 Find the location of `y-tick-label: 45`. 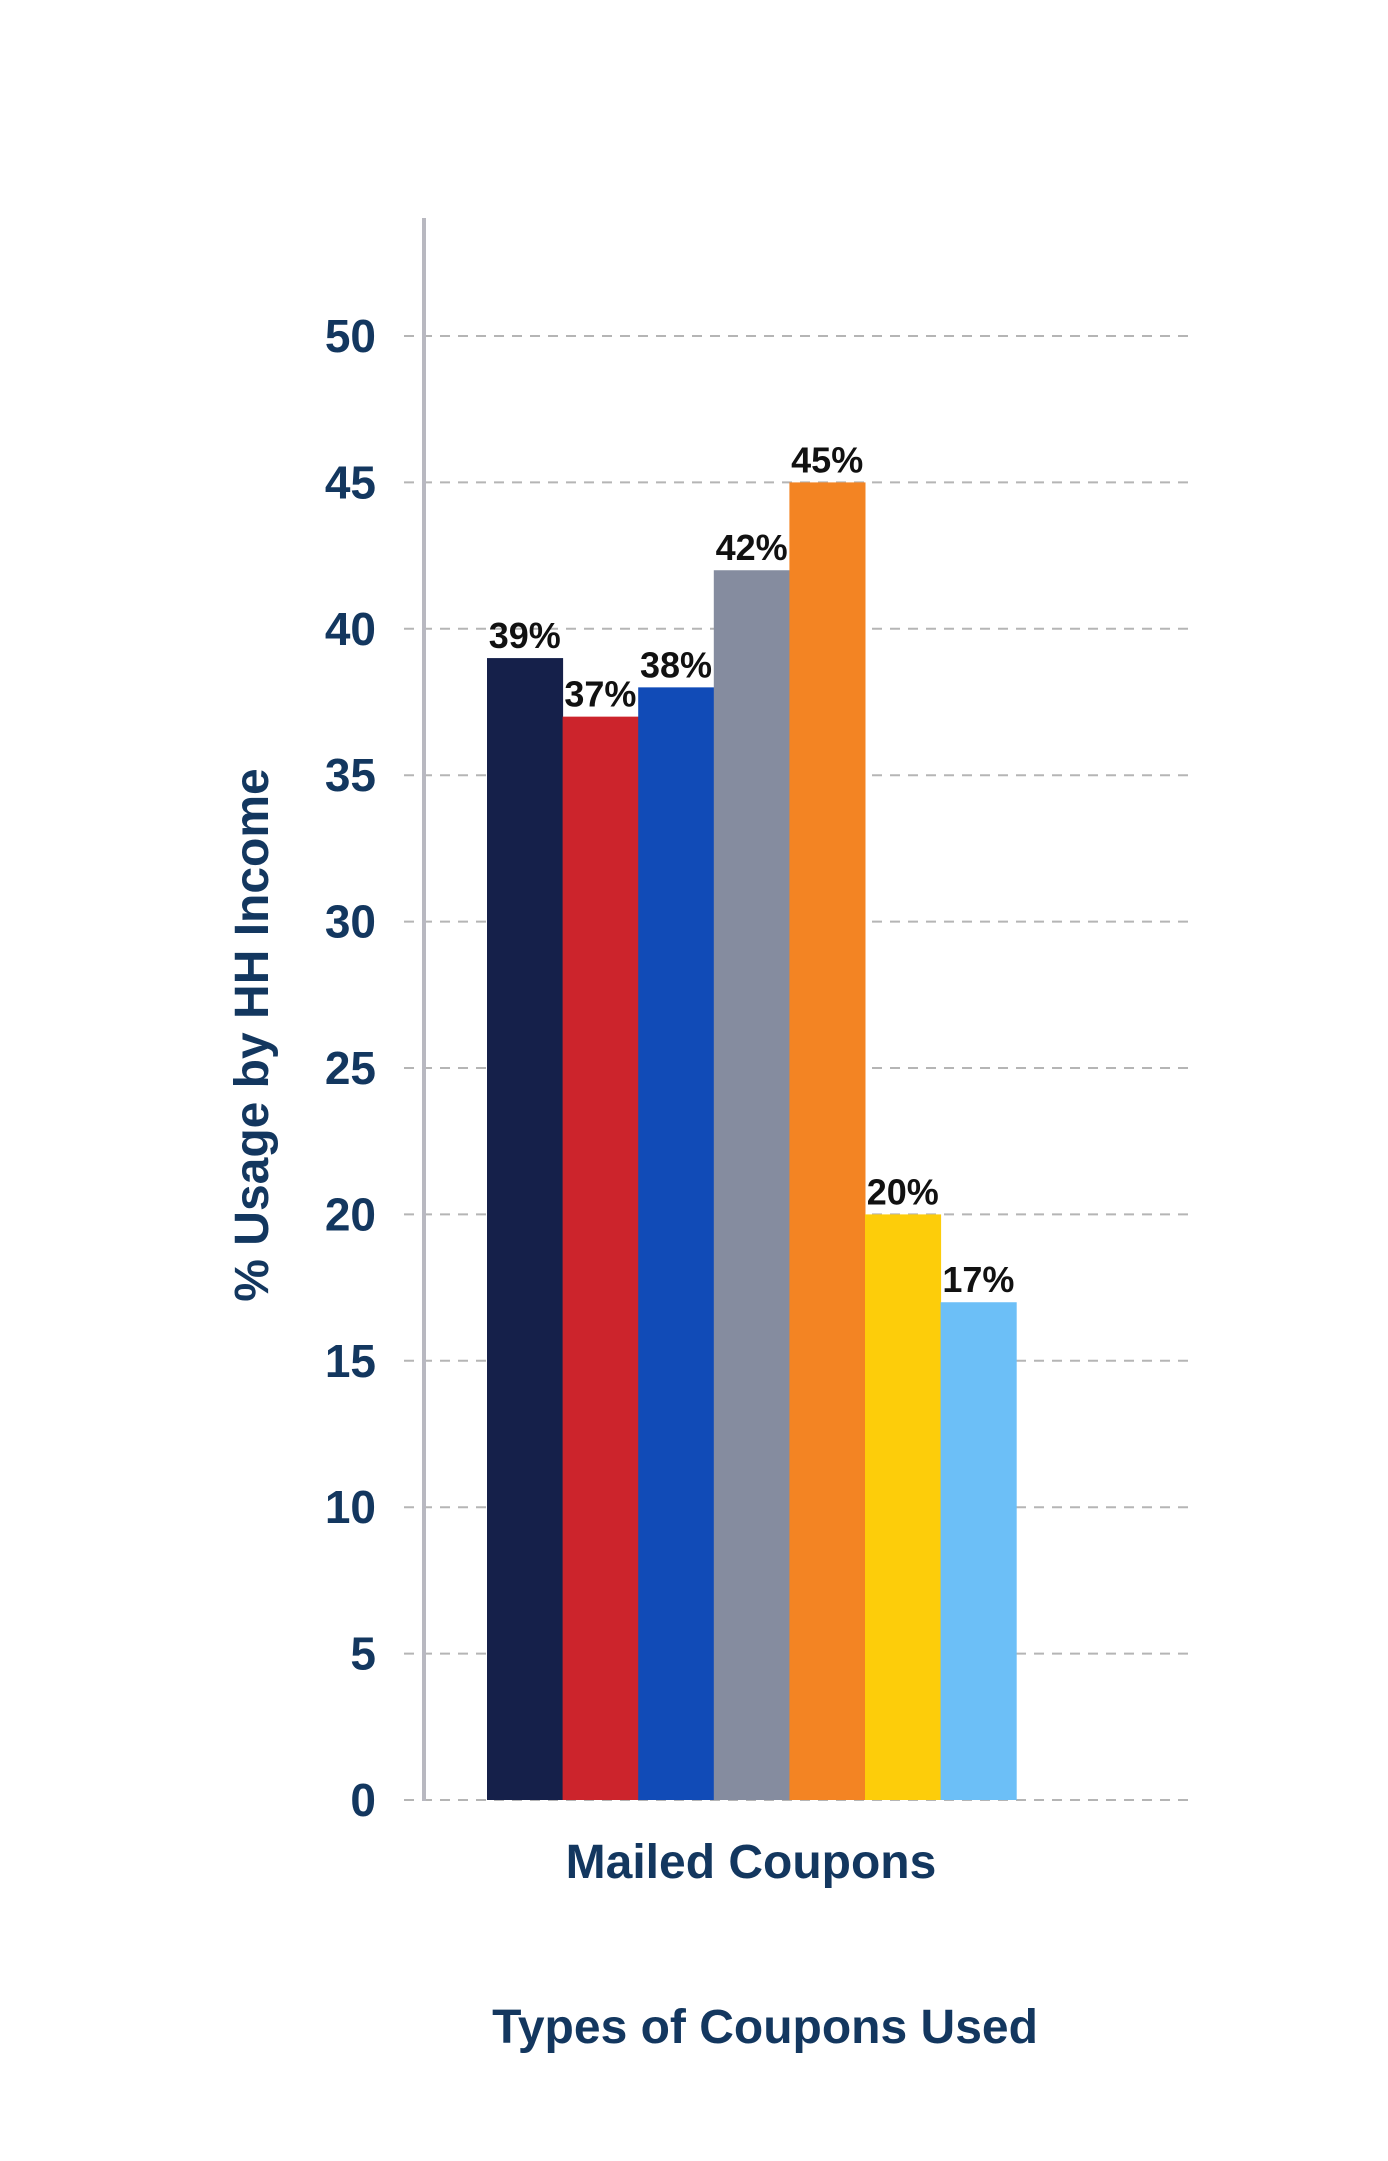

y-tick-label: 45 is located at coordinates (350, 482).